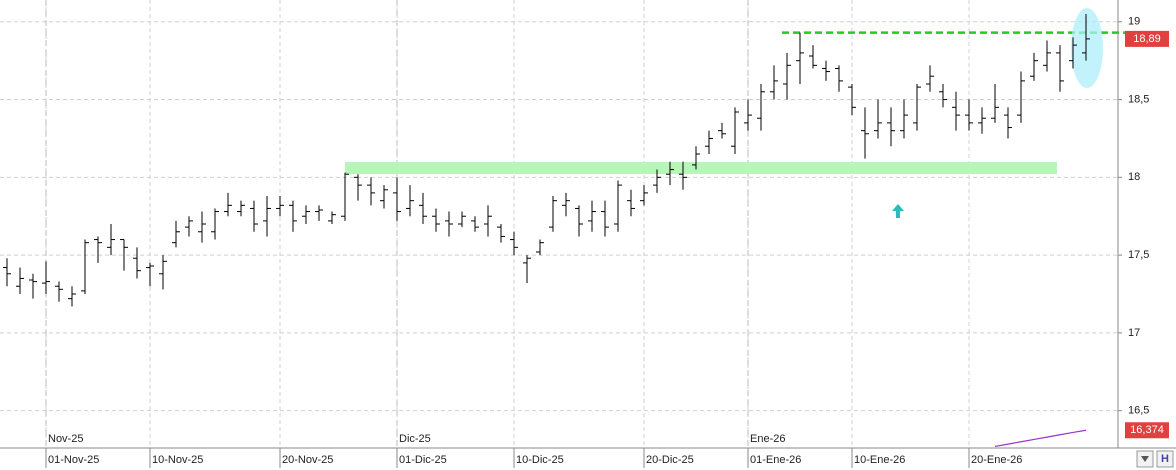 This screenshot has width=1176, height=470. What do you see at coordinates (775, 460) in the screenshot?
I see `x-tick-label: 01-Ene-26` at bounding box center [775, 460].